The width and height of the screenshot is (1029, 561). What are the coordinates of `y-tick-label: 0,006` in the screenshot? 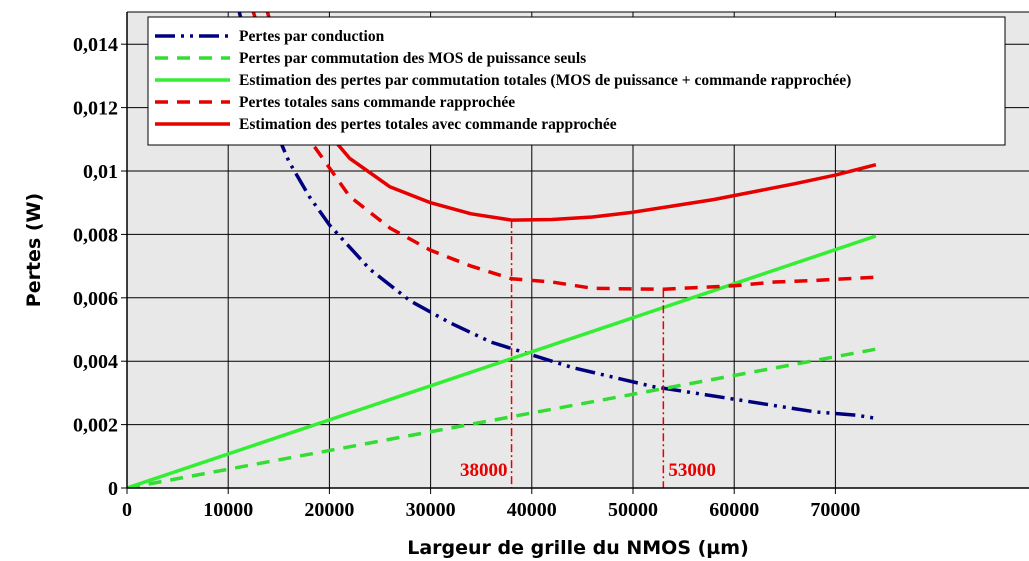 It's located at (95, 299).